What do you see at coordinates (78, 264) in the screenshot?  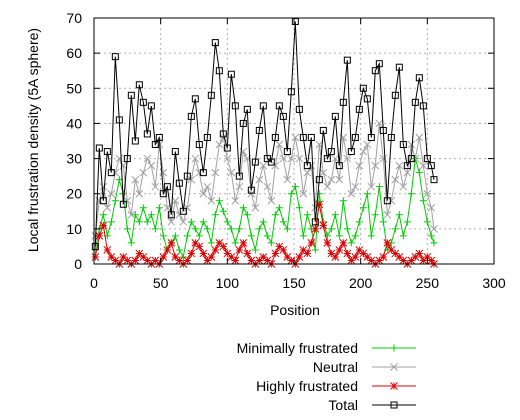 I see `y-tick-label: 0` at bounding box center [78, 264].